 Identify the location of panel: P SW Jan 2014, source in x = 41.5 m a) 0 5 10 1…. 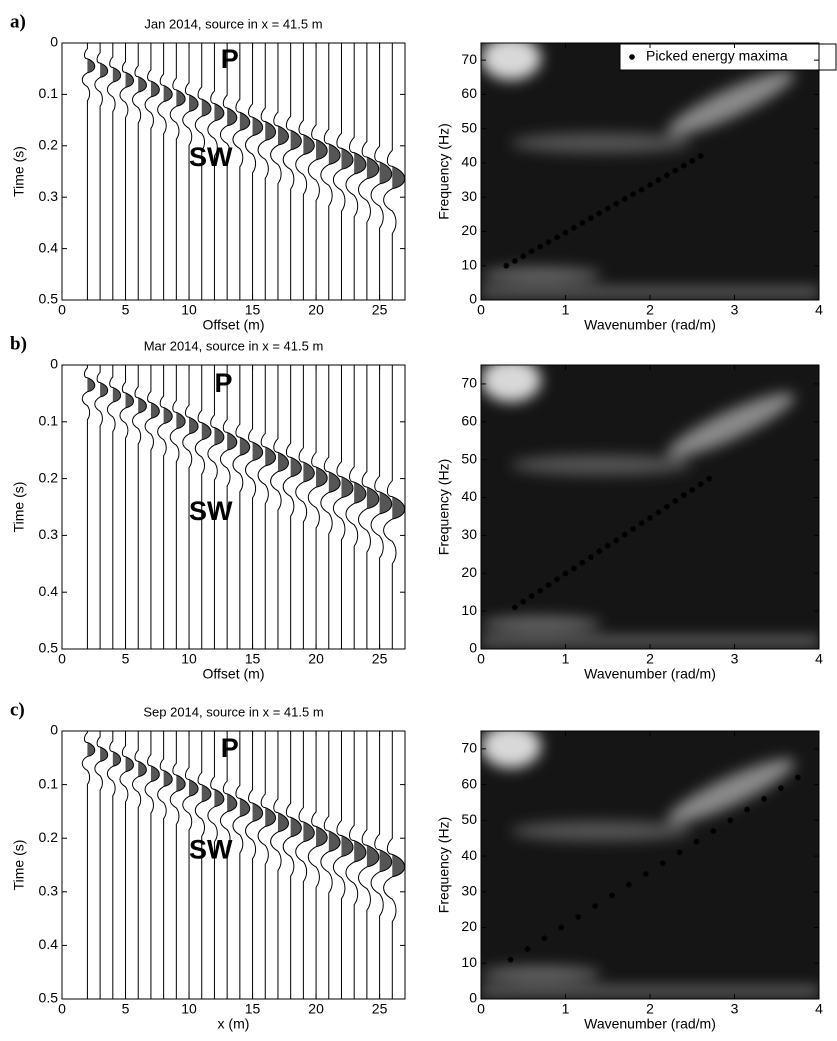
(208, 172).